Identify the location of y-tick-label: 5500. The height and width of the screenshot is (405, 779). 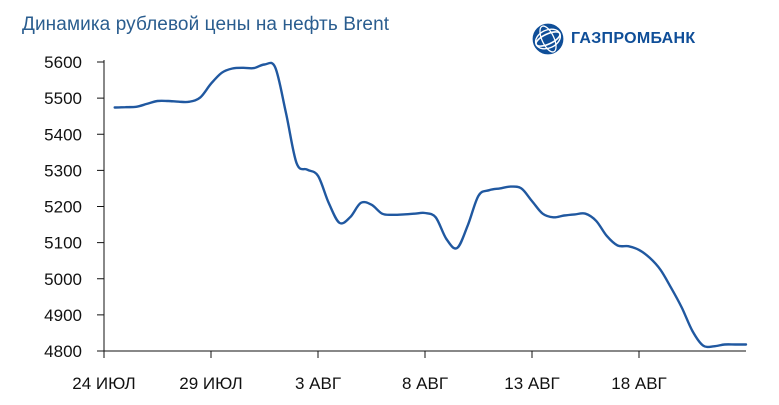
(63, 98).